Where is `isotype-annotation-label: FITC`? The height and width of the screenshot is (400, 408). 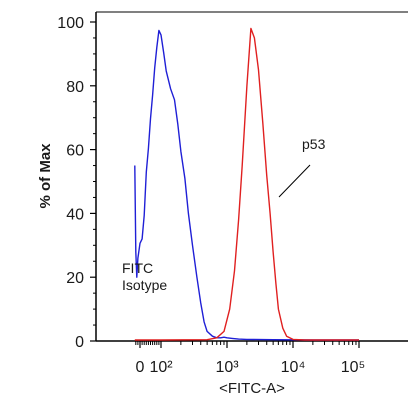
isotype-annotation-label: FITC is located at coordinates (137, 268).